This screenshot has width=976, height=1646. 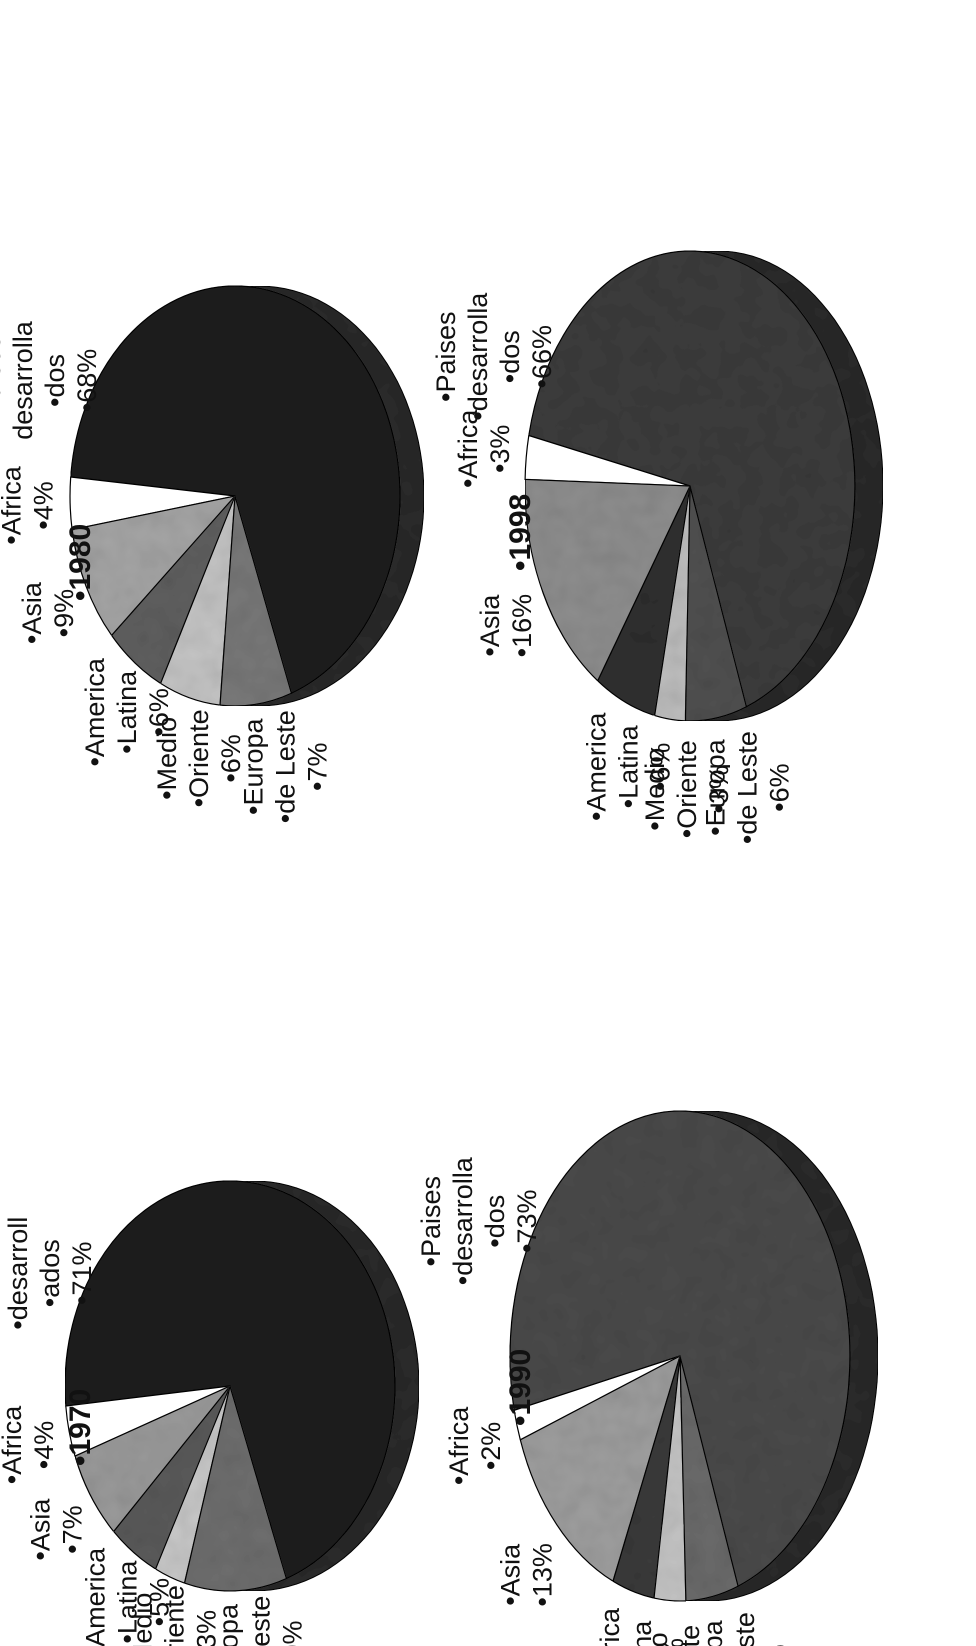 I want to click on chart-title: •1998, so click(x=520, y=532).